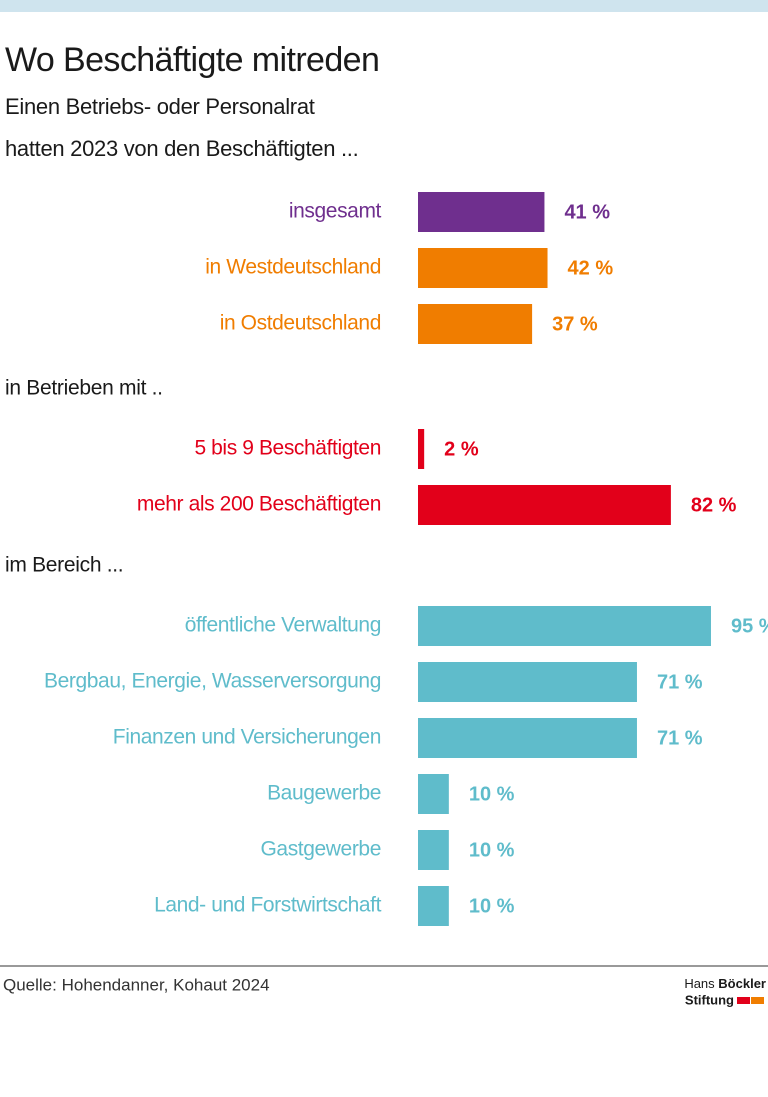 This screenshot has width=768, height=1097. Describe the element at coordinates (212, 681) in the screenshot. I see `category-label: Bergbau, Energie, Wasserversorgung` at that location.